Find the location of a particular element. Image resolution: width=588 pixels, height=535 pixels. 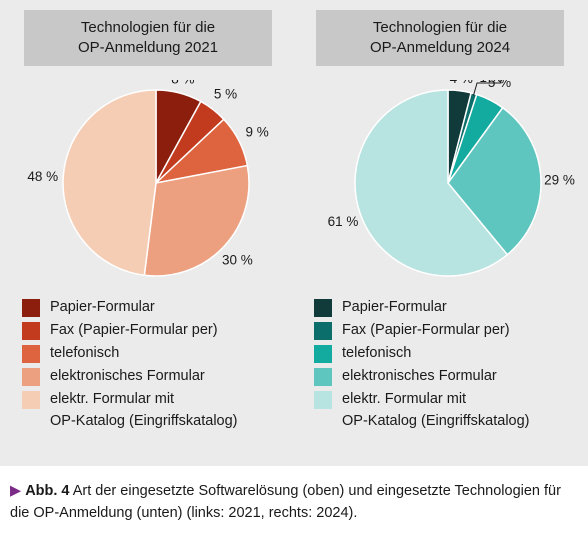

slice-value-label: 29 % is located at coordinates (559, 179).